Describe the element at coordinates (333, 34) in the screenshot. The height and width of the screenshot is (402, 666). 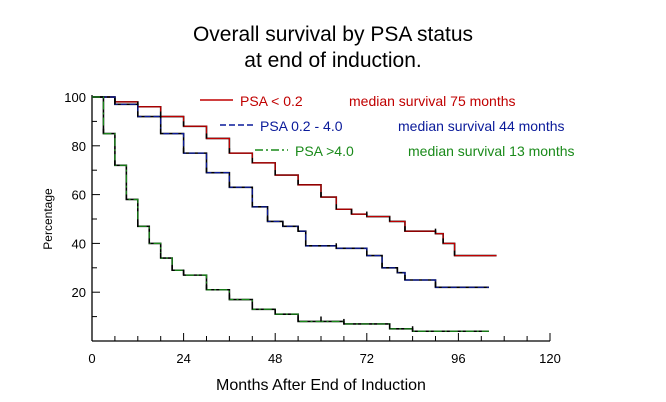
I see `title-line-1: Overall survival by PSA status` at that location.